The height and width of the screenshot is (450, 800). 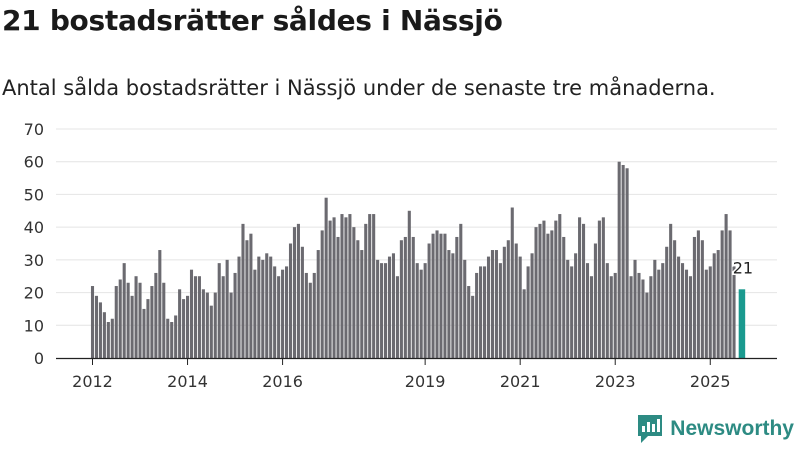 I want to click on x-tick-label: 2014, so click(x=187, y=381).